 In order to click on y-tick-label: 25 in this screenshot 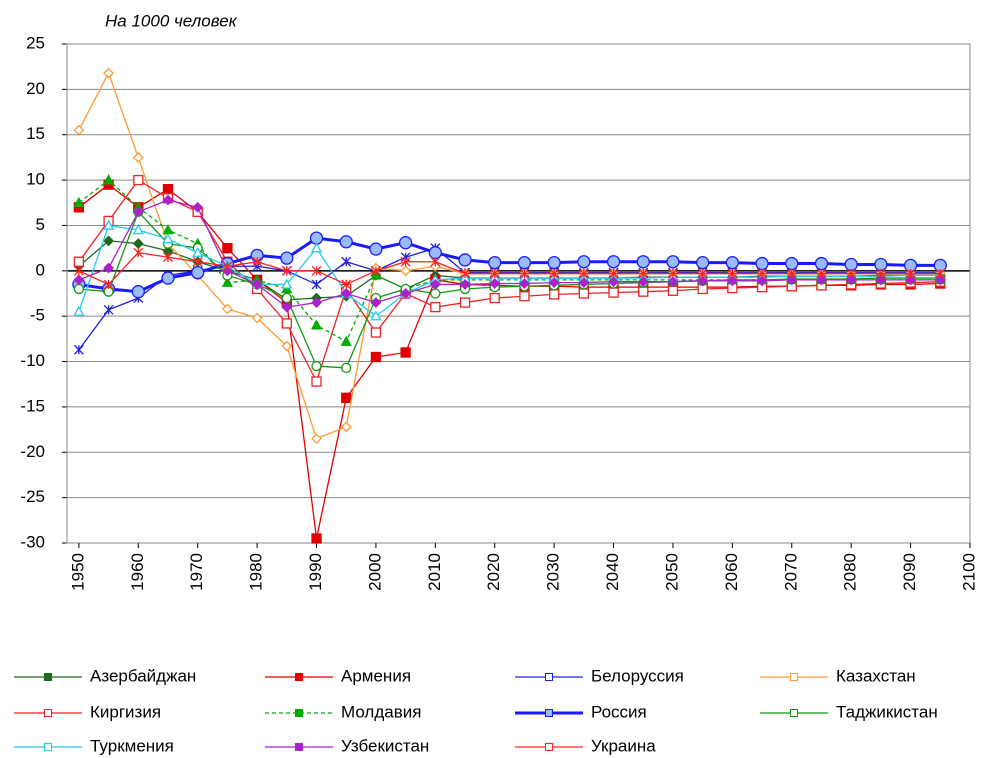, I will do `click(35, 42)`.